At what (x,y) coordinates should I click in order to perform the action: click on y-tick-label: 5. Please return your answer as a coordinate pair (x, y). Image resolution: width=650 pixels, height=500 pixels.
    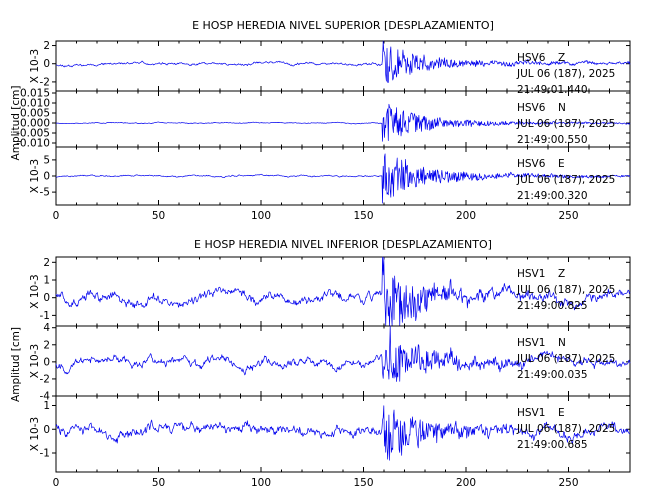
    Looking at the image, I should click on (46, 160).